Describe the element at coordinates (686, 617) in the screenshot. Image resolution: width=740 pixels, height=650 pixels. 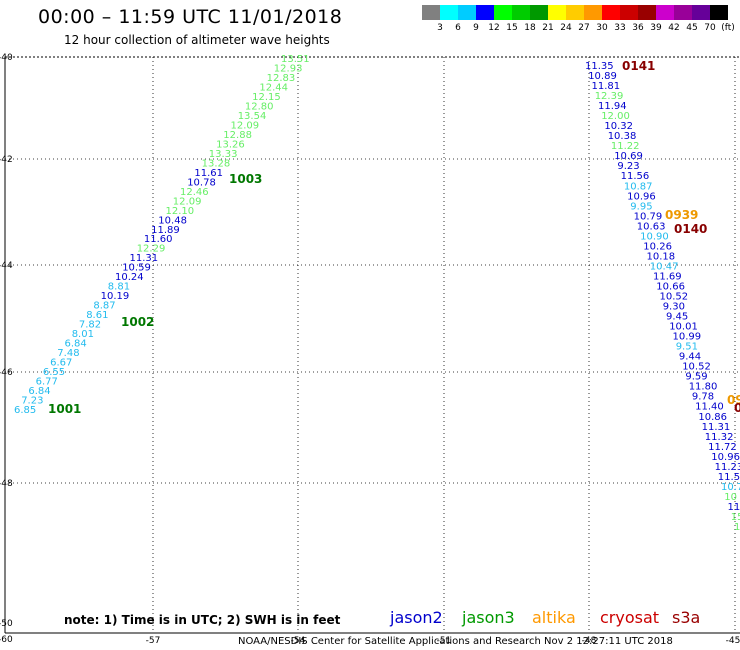
I see `satellite-legend-s3a: s3a` at that location.